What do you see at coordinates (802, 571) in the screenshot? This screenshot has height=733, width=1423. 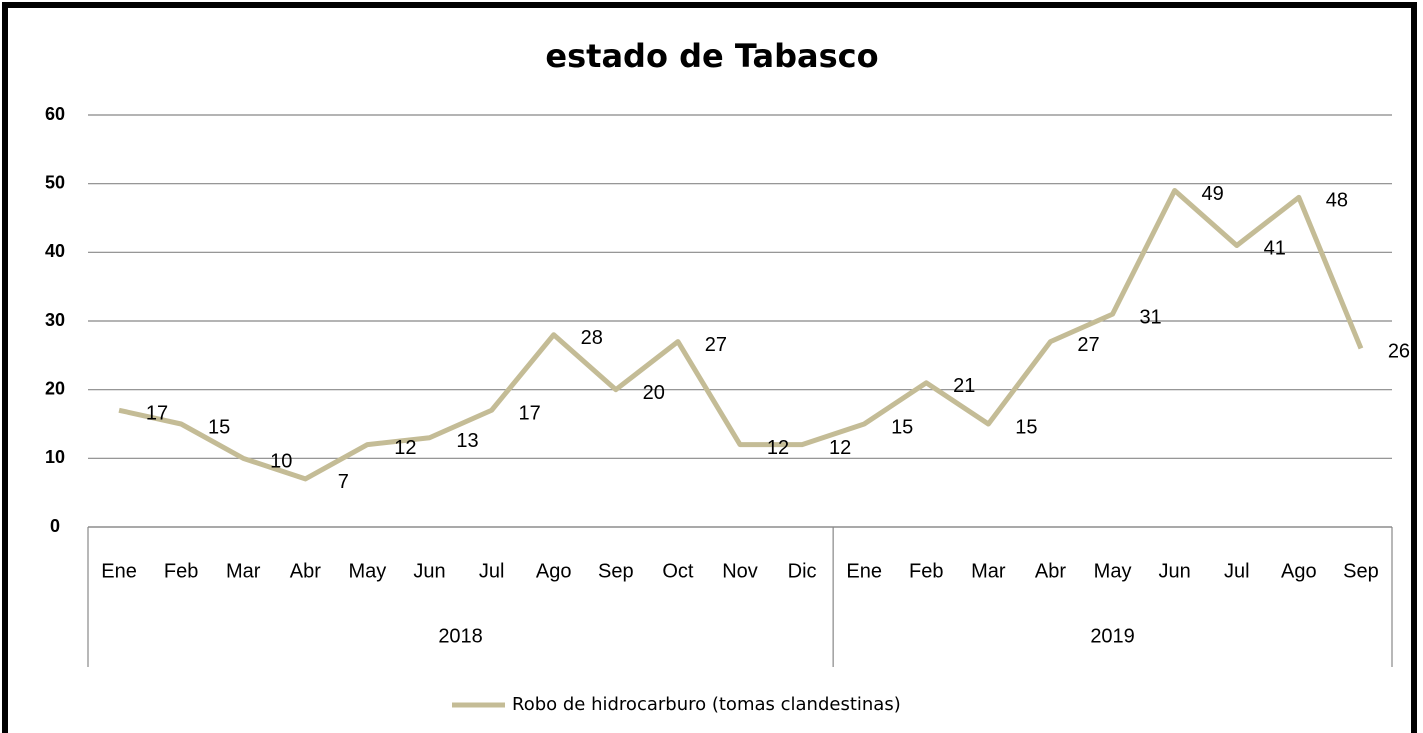 I see `x-tick-label: Dic` at bounding box center [802, 571].